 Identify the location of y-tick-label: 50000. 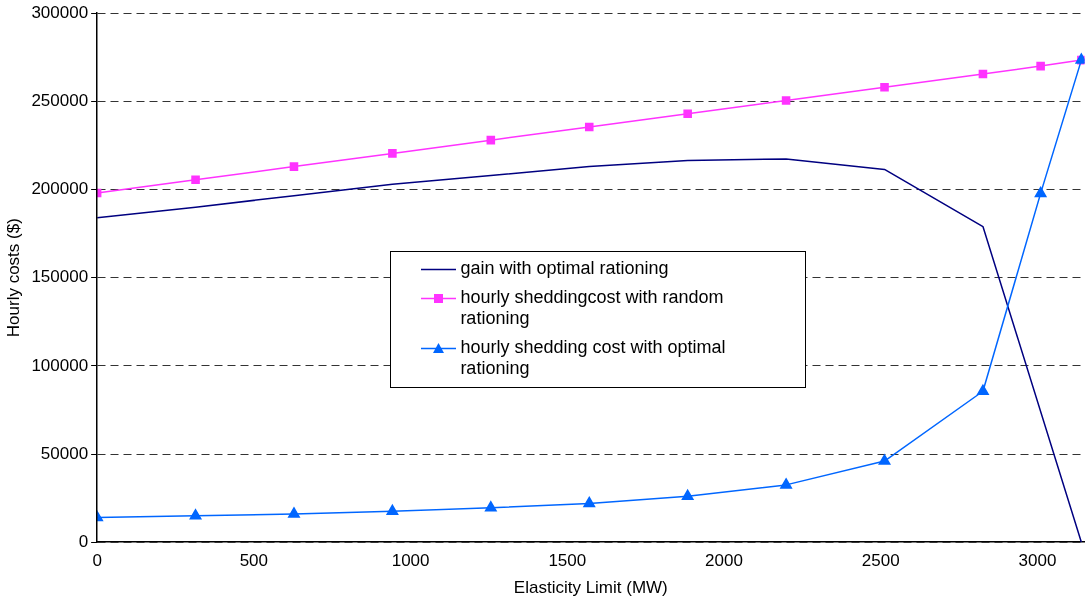
(64, 453).